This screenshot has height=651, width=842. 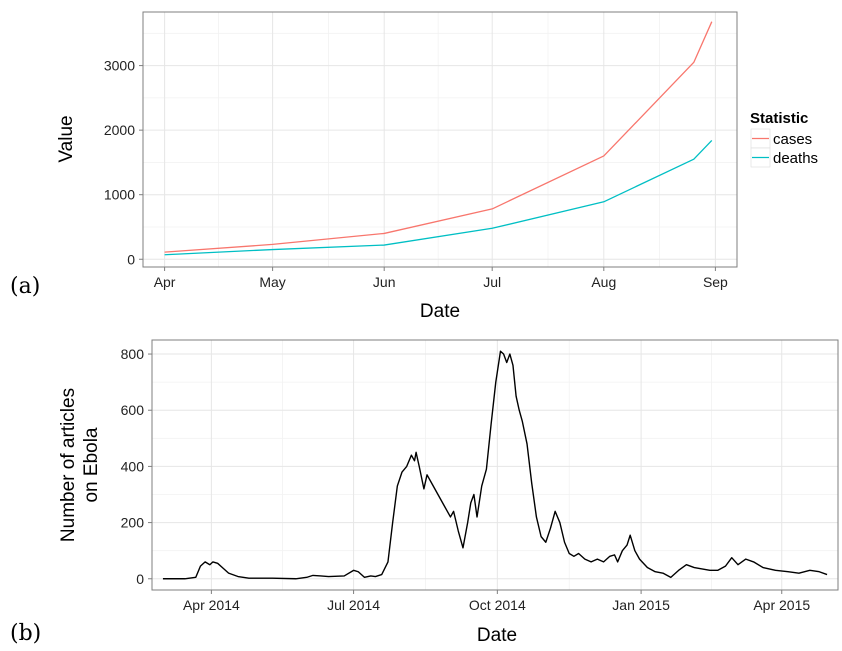 What do you see at coordinates (66, 138) in the screenshot?
I see `chart-a-y-axis-title: Value` at bounding box center [66, 138].